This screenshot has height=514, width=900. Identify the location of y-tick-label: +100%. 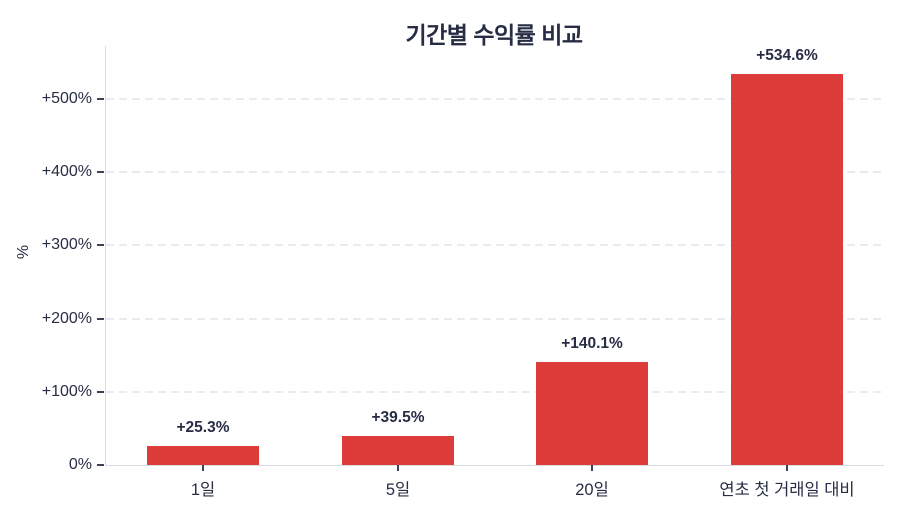
(66, 391).